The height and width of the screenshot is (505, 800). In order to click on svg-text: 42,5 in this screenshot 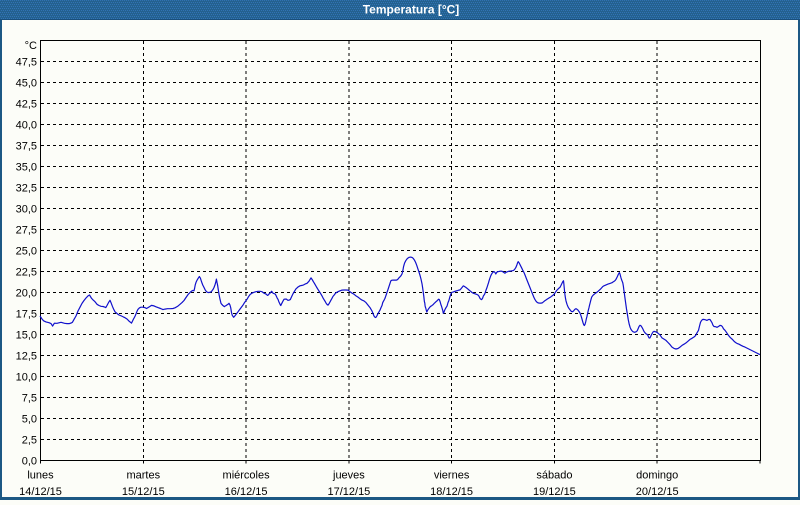, I will do `click(26, 105)`.